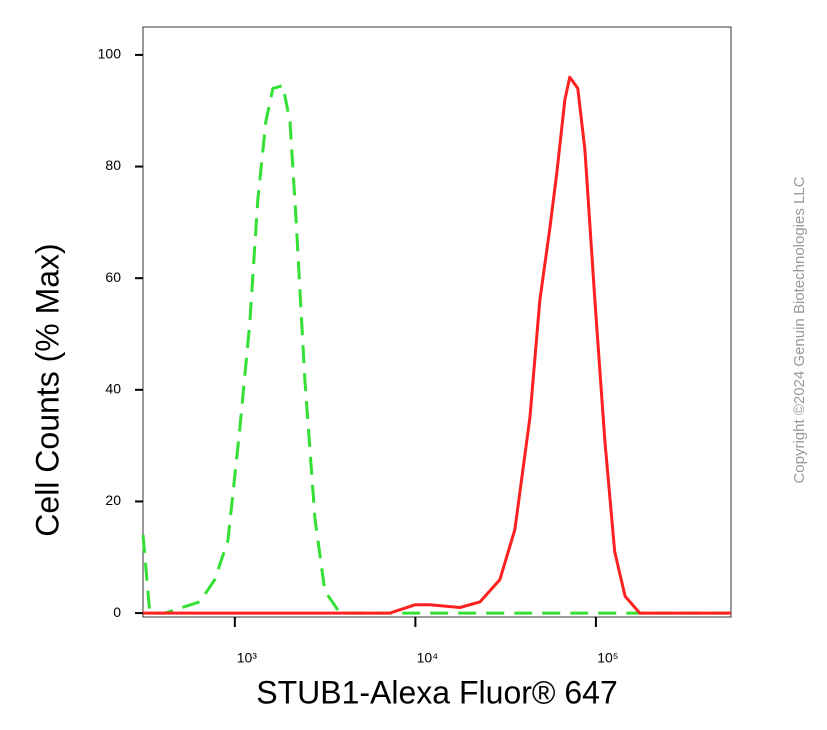 Image resolution: width=827 pixels, height=730 pixels. Describe the element at coordinates (113, 277) in the screenshot. I see `y-tick-label: 60` at that location.